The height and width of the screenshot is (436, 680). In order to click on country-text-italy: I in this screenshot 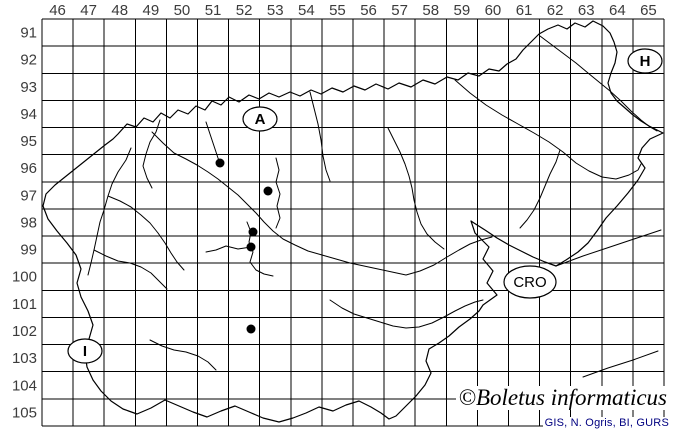, I will do `click(85, 351)`.